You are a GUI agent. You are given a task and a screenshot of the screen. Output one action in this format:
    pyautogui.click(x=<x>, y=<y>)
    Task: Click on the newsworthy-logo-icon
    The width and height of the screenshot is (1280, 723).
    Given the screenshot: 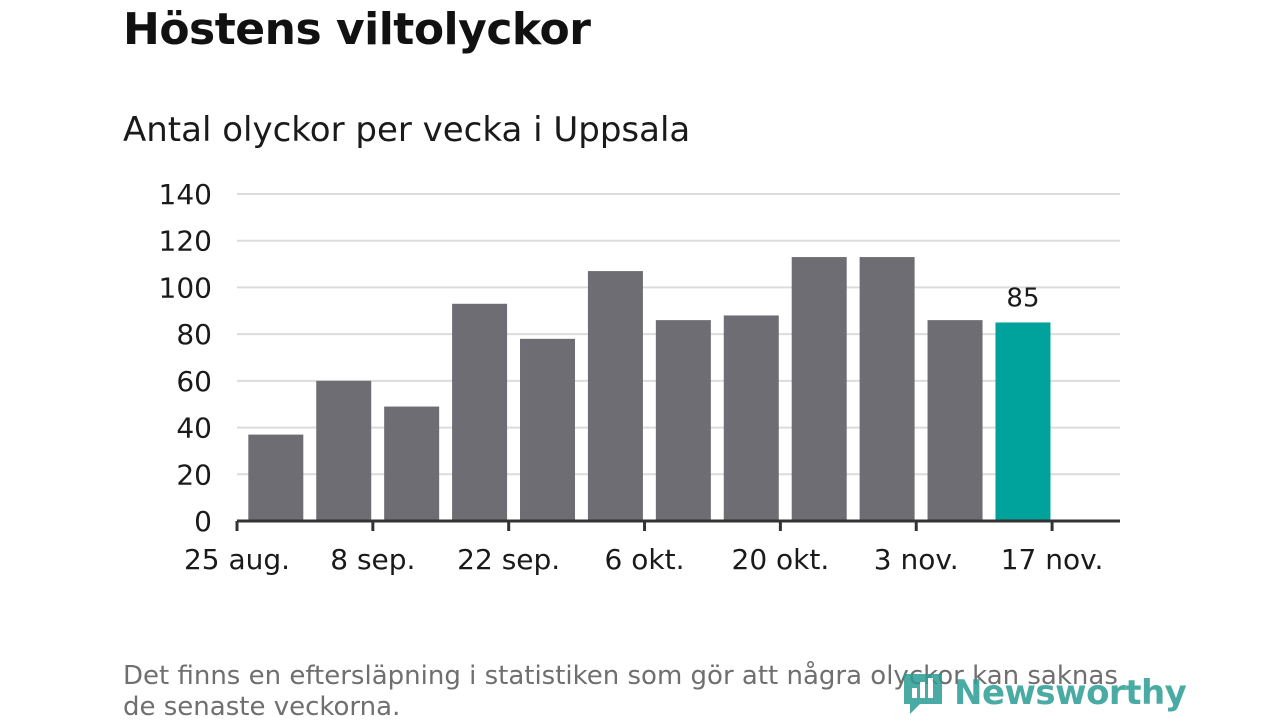 What is the action you would take?
    pyautogui.click(x=923, y=694)
    